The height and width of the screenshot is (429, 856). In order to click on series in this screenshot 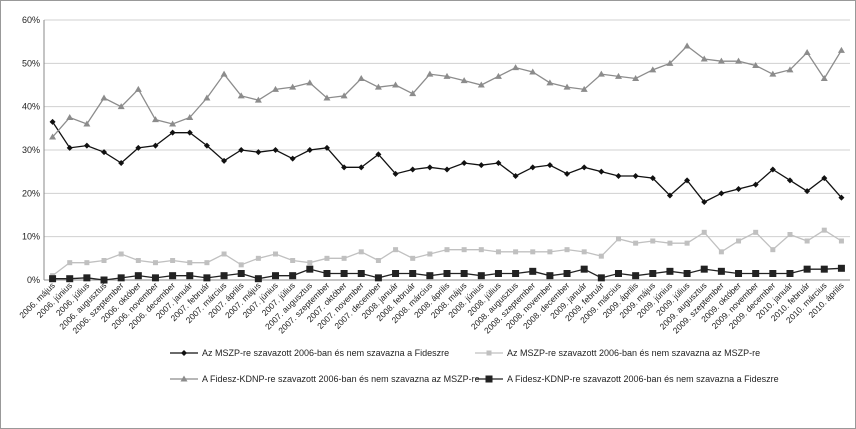, I will do `click(447, 274)`.